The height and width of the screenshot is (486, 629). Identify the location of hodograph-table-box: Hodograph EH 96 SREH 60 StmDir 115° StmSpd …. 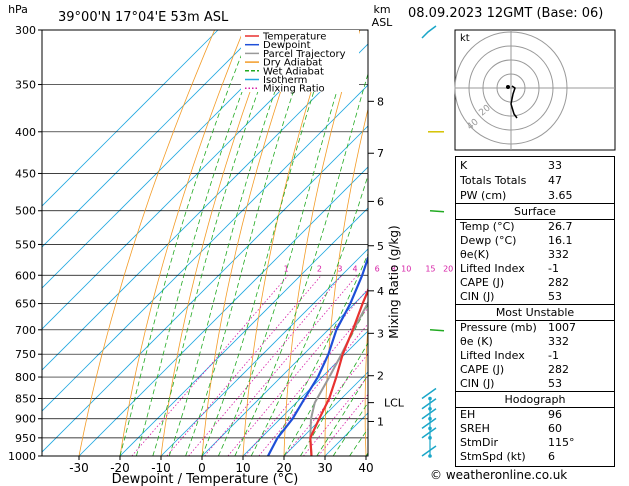
(535, 429).